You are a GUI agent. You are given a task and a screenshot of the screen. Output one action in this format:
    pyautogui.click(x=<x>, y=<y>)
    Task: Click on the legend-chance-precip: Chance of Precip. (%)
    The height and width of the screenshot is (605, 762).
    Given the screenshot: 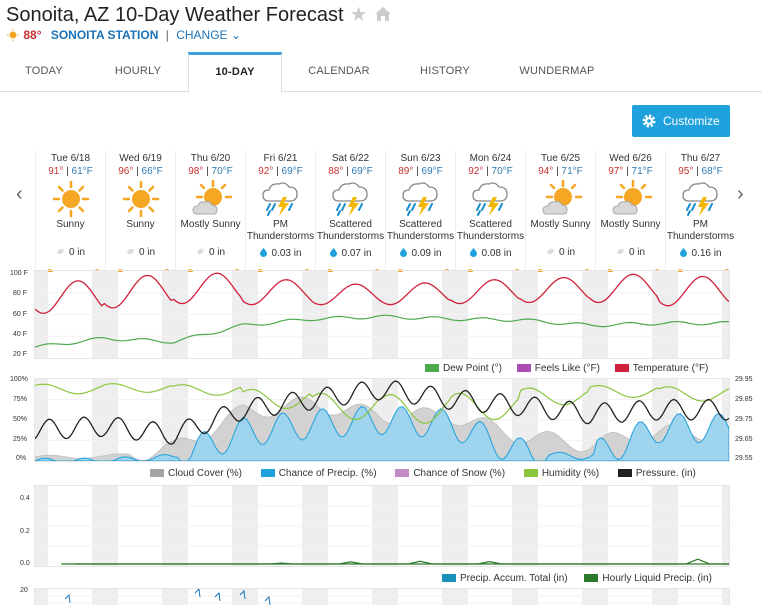 What is the action you would take?
    pyautogui.click(x=318, y=473)
    